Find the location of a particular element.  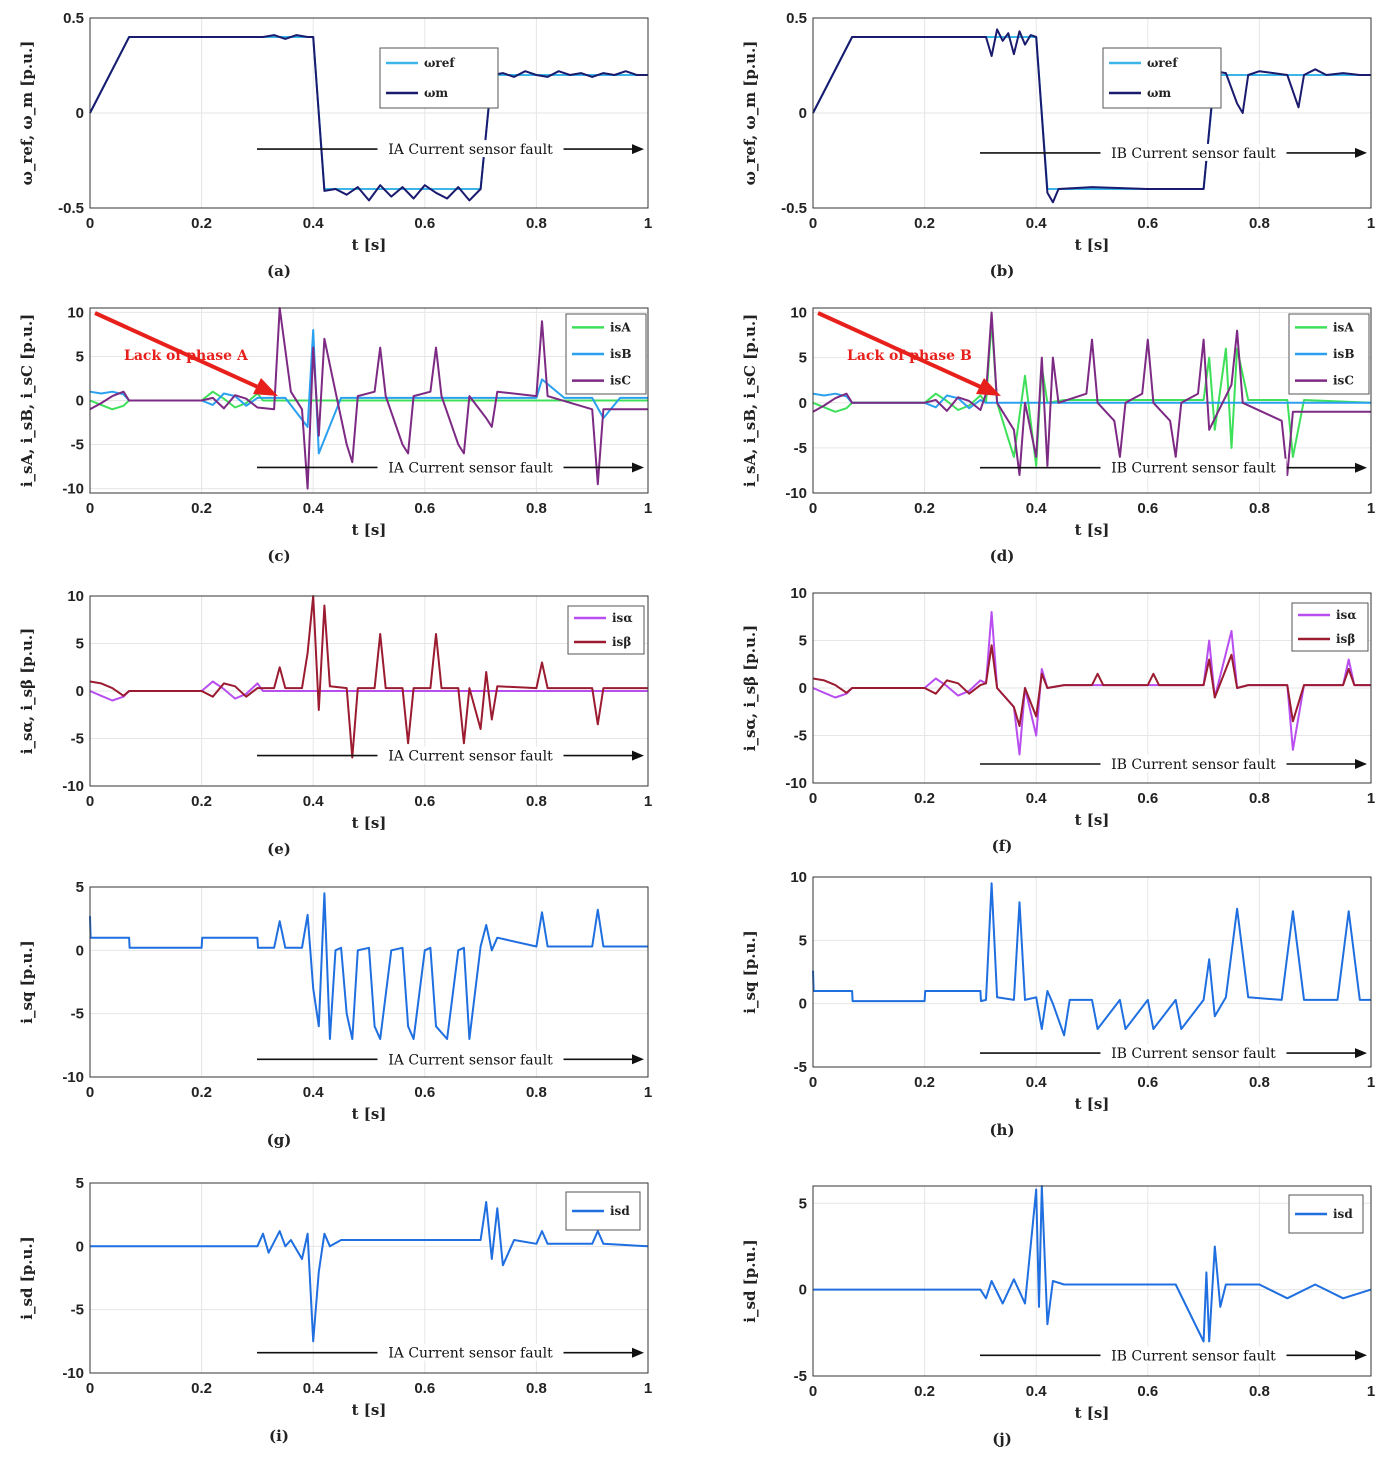

legend-box is located at coordinates (606, 630).